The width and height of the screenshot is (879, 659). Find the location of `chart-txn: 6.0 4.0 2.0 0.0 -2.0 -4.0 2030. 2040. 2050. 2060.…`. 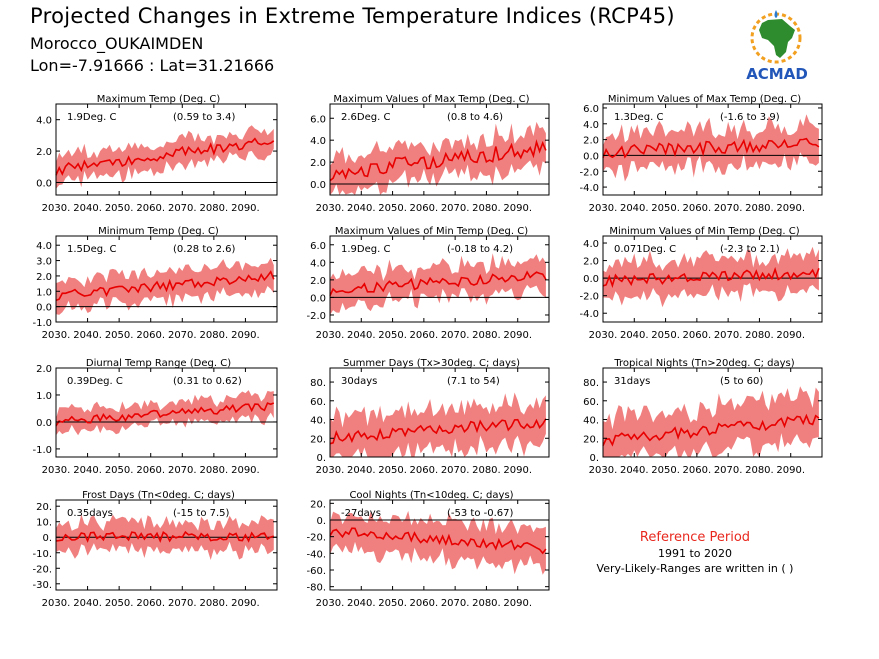

chart-txn: 6.0 4.0 2.0 0.0 -2.0 -4.0 2030. 2040. 2050. 2060.… is located at coordinates (701, 154).